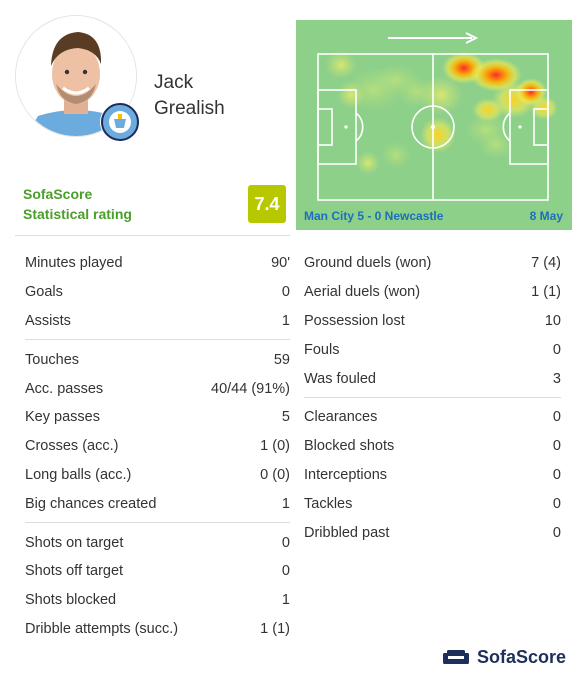 The width and height of the screenshot is (587, 675). Describe the element at coordinates (72, 446) in the screenshot. I see `stat-label: Crosses (acc.)` at that location.